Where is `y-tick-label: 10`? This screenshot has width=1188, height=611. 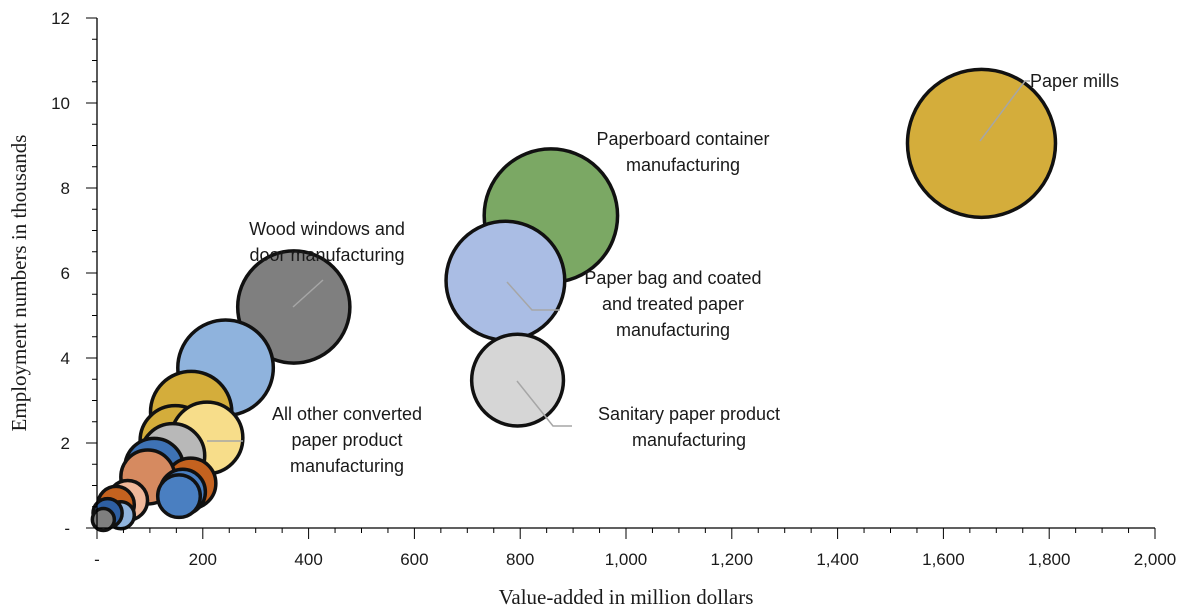 y-tick-label: 10 is located at coordinates (60, 103).